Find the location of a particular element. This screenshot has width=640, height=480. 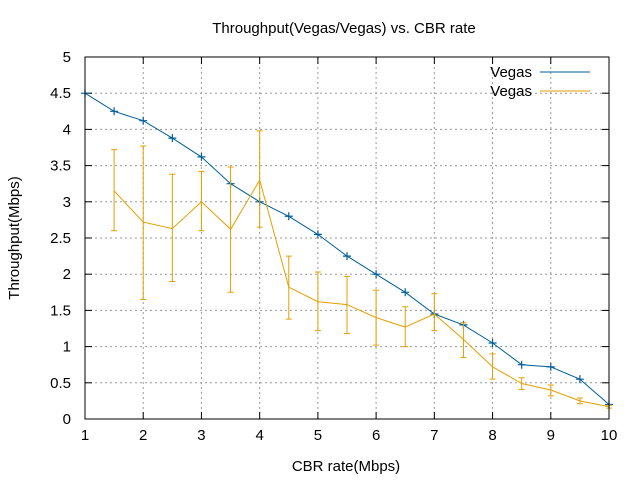

x-tick-label: 9 is located at coordinates (551, 435).